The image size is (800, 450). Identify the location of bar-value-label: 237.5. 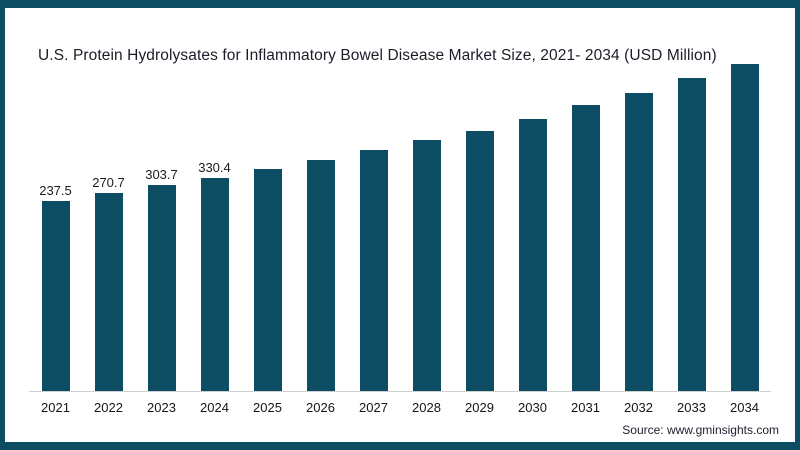
(55, 190).